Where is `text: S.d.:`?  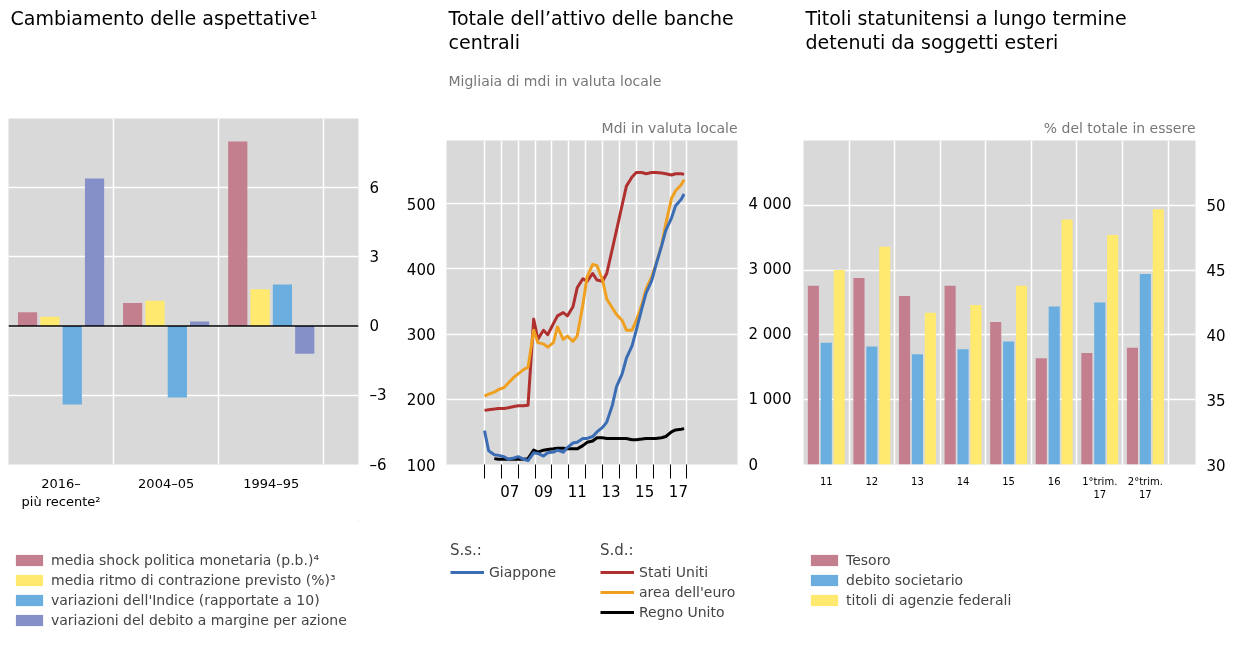 text: S.d.: is located at coordinates (617, 550).